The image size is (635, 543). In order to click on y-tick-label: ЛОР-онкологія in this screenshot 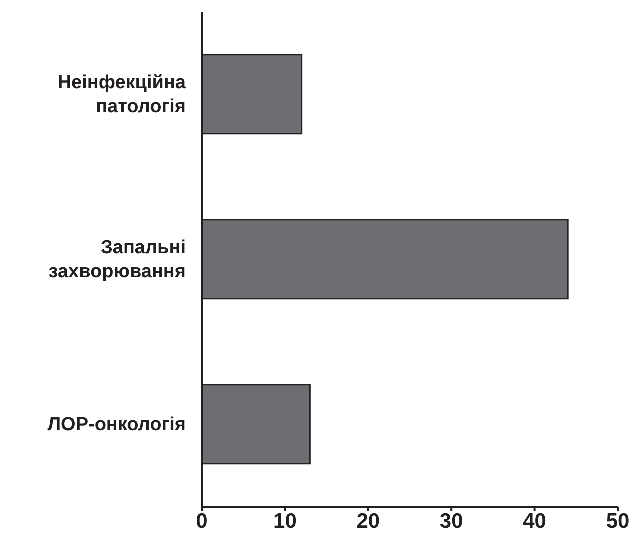, I will do `click(117, 424)`.